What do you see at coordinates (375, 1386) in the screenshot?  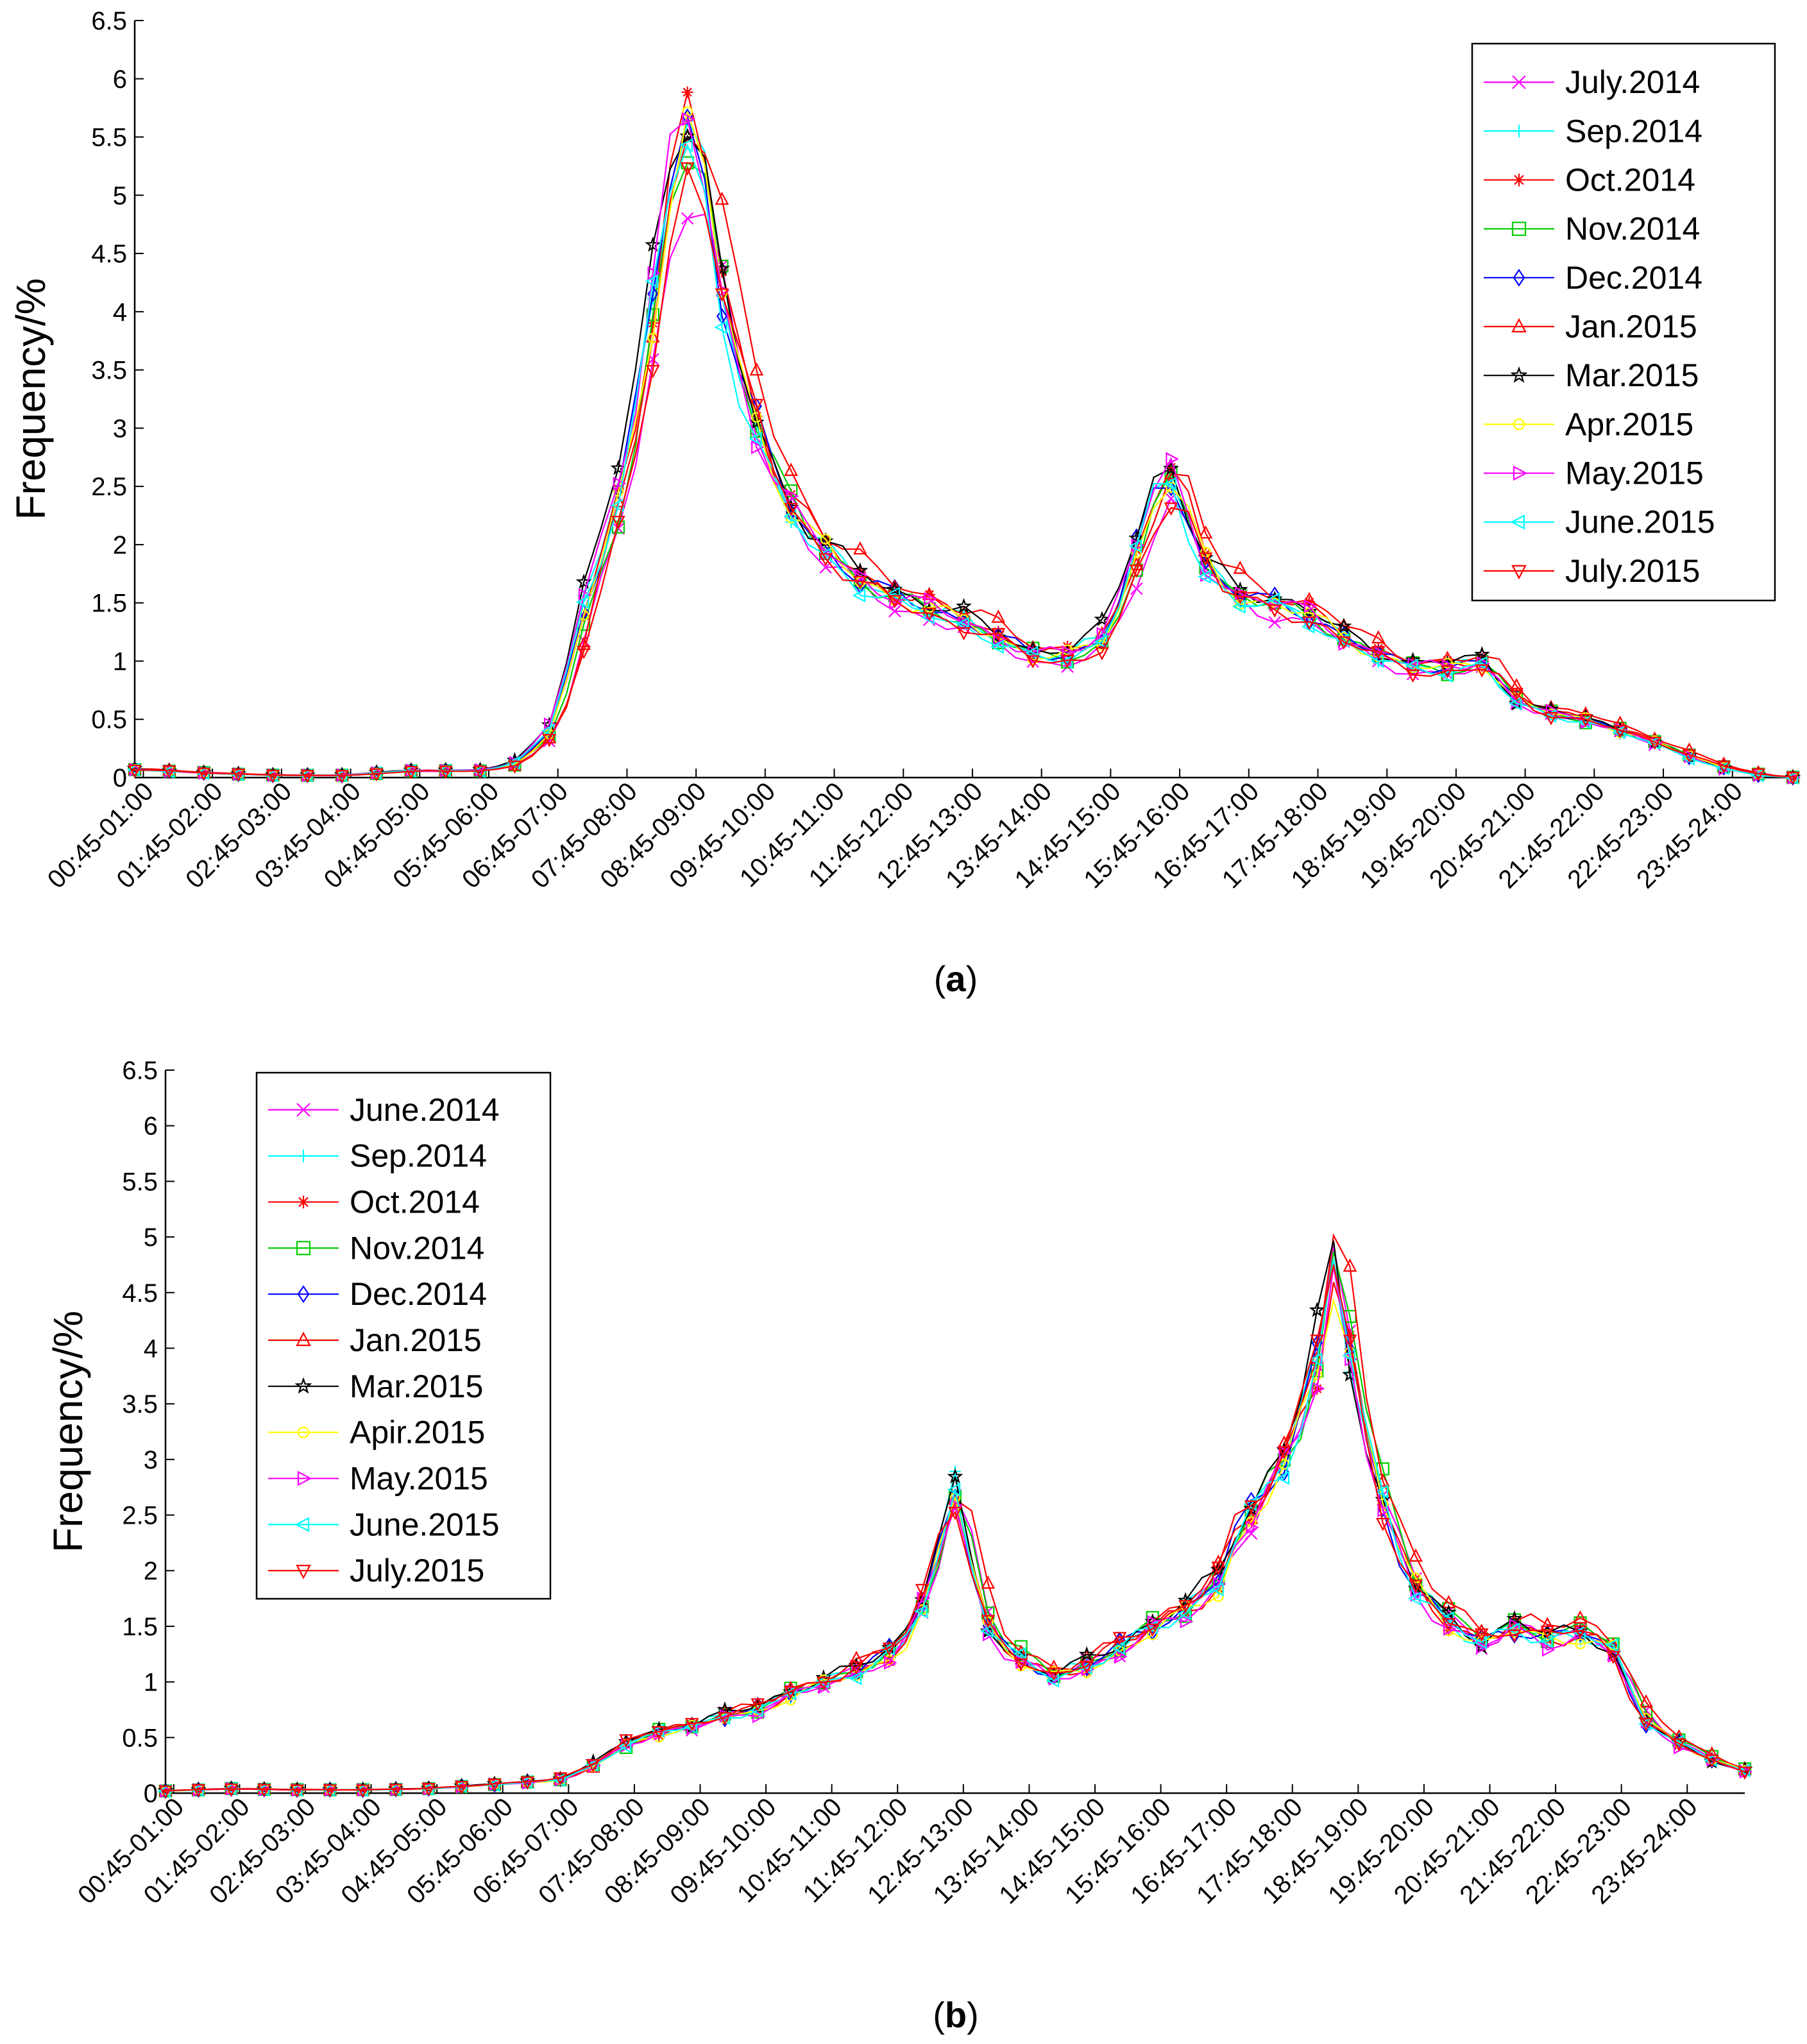 I see `legend-item: Mar.2015` at bounding box center [375, 1386].